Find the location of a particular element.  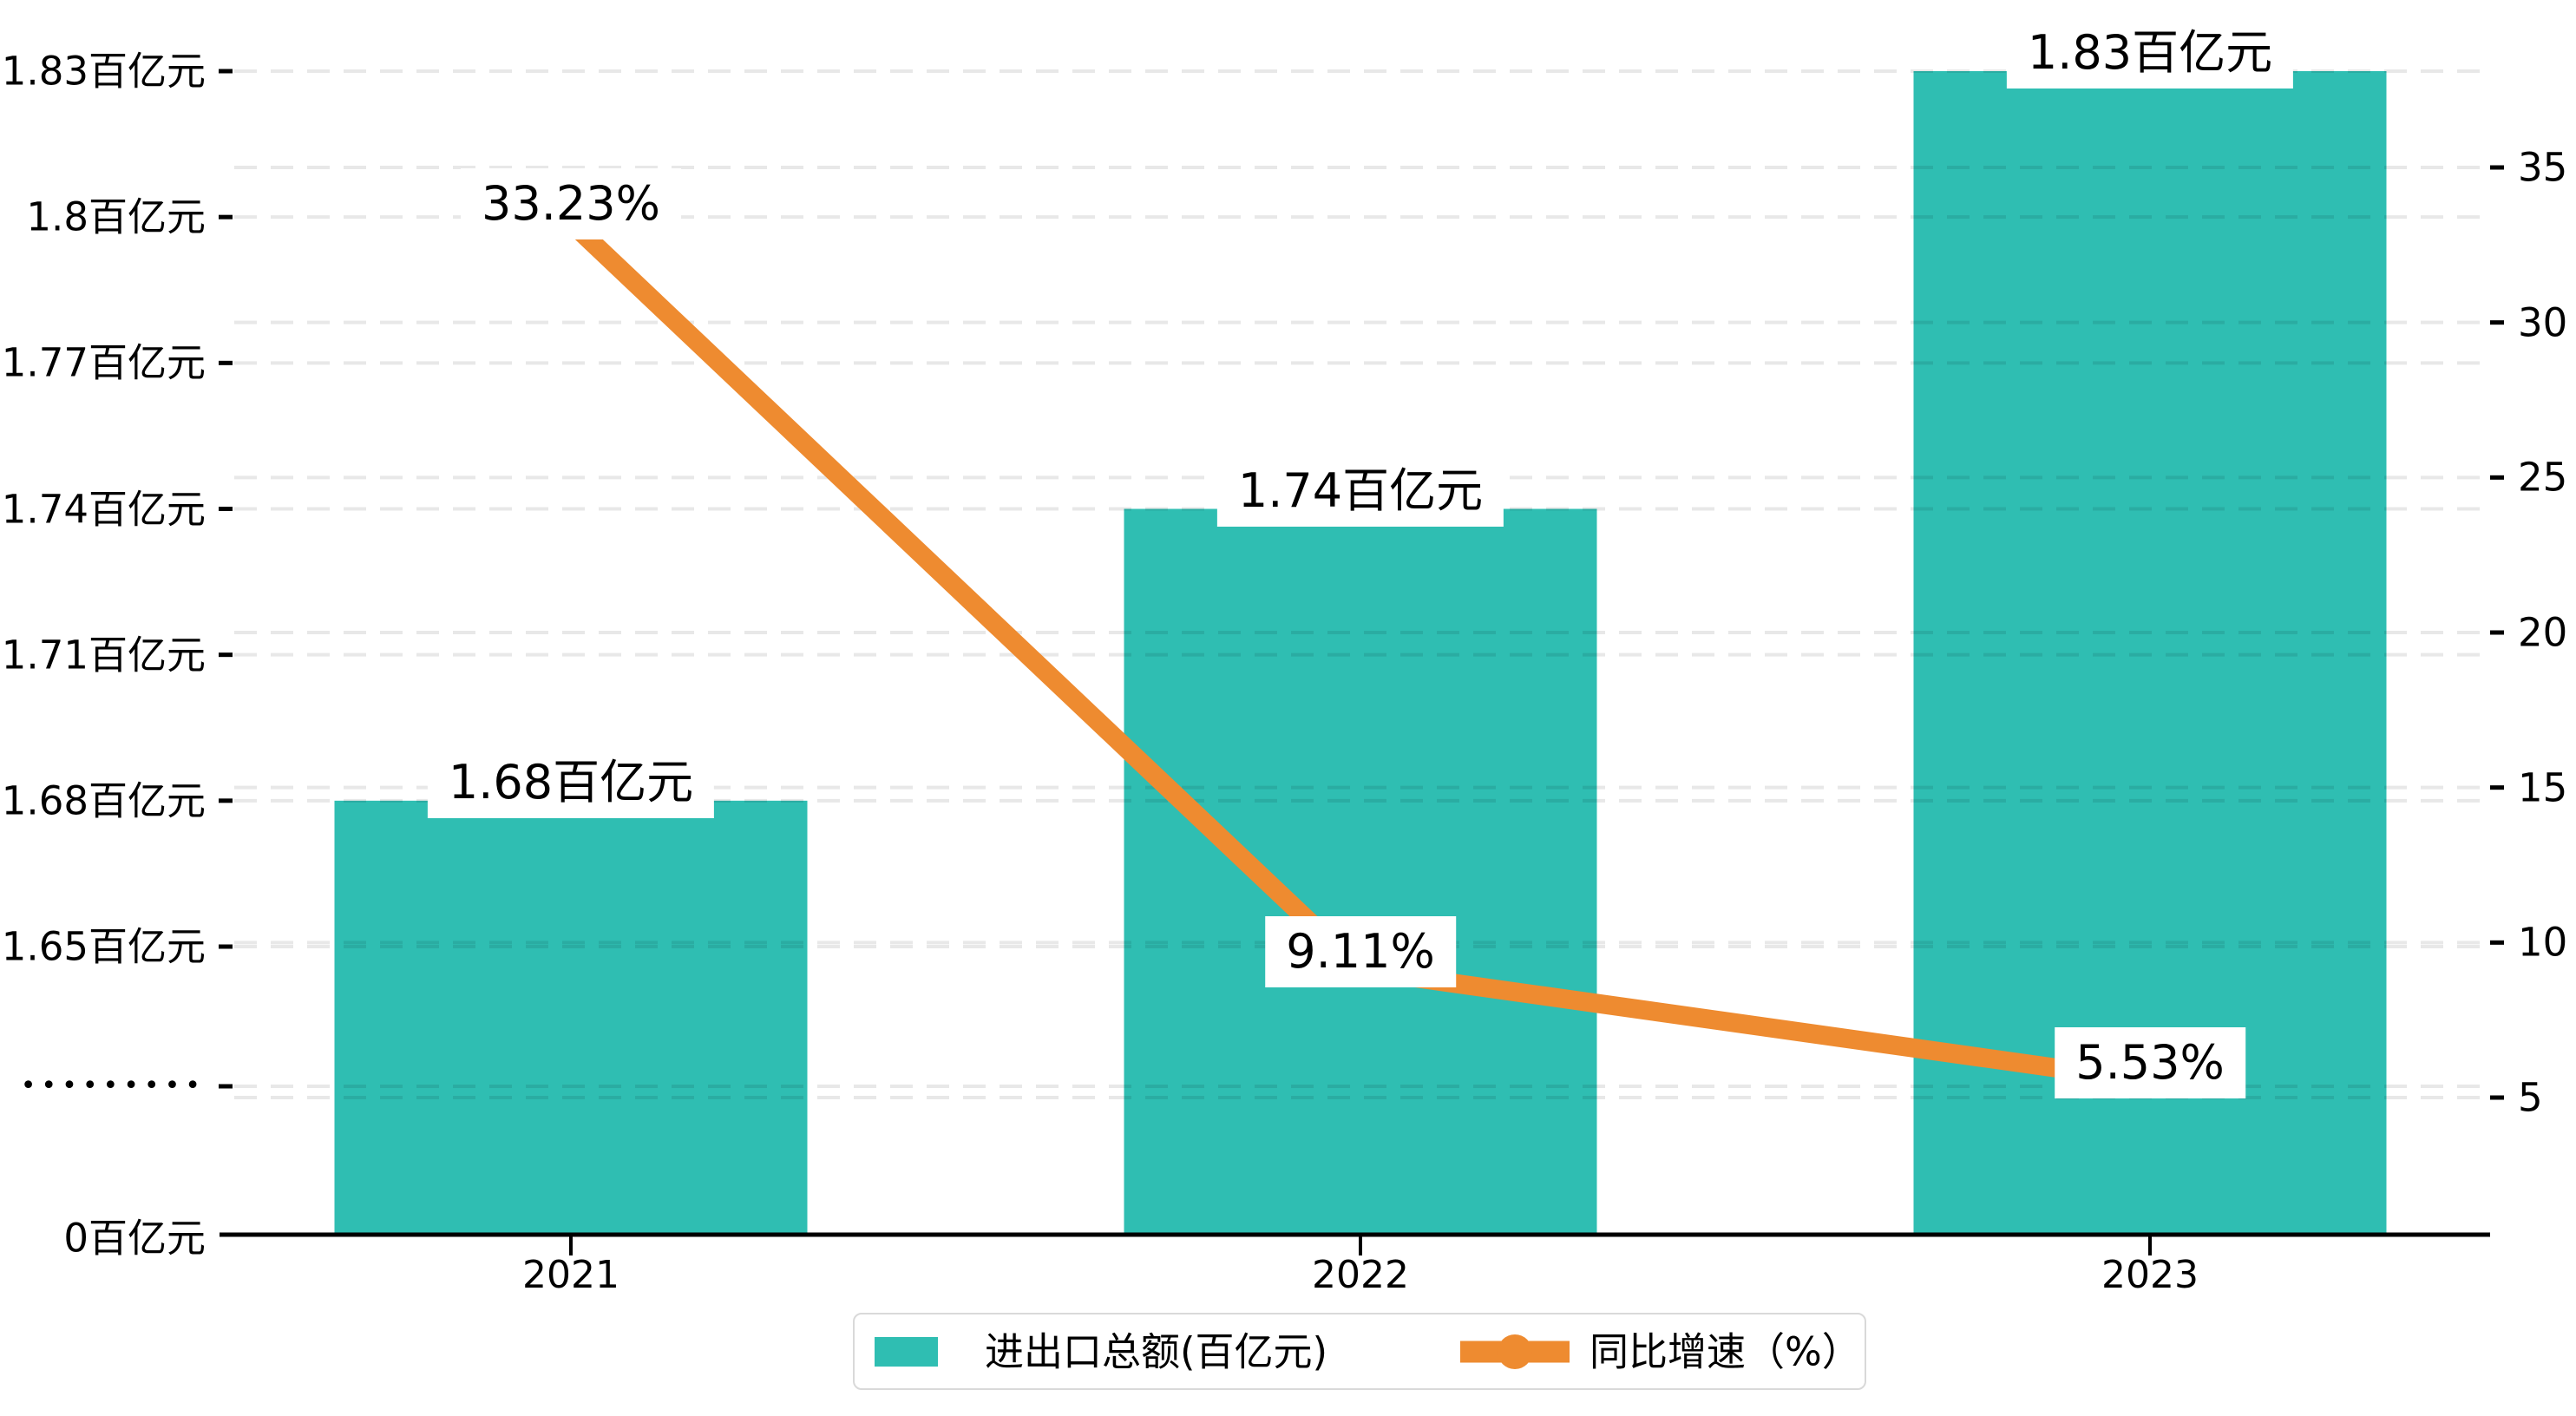

legend-line-label: 同比增速（%） is located at coordinates (1725, 1351).